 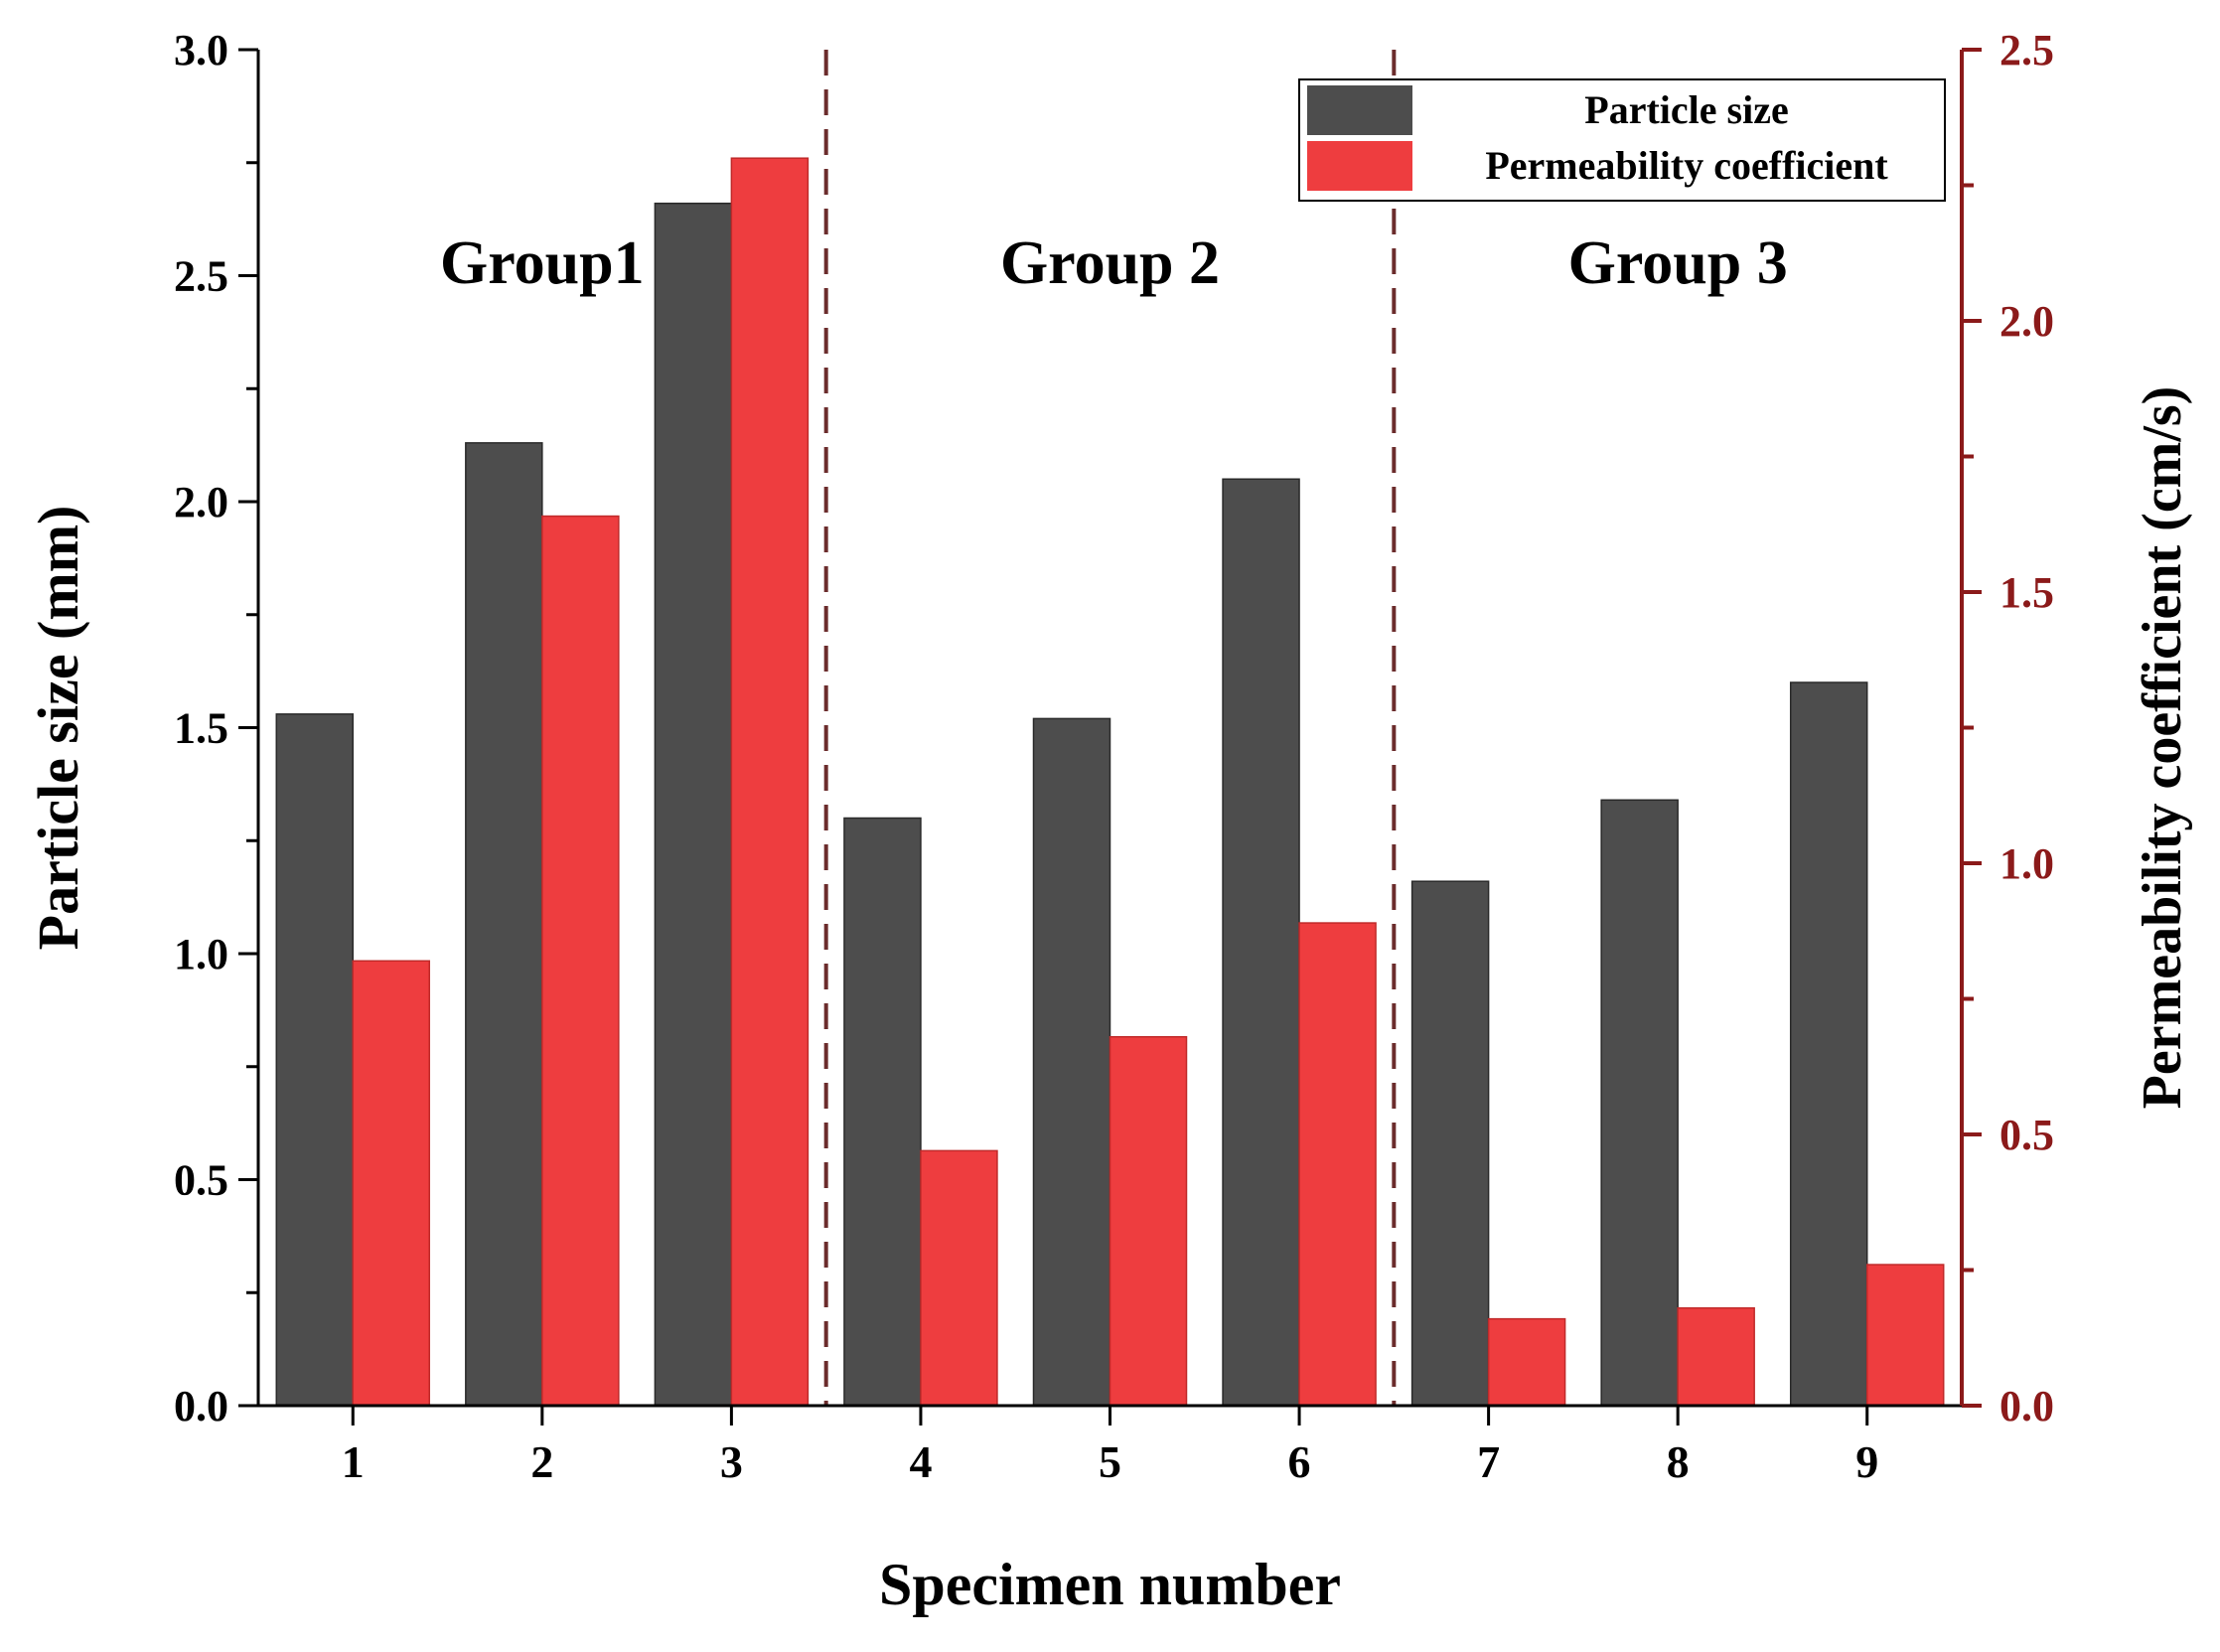 What do you see at coordinates (201, 1180) in the screenshot?
I see `left-tick-label-0.5: 0.5` at bounding box center [201, 1180].